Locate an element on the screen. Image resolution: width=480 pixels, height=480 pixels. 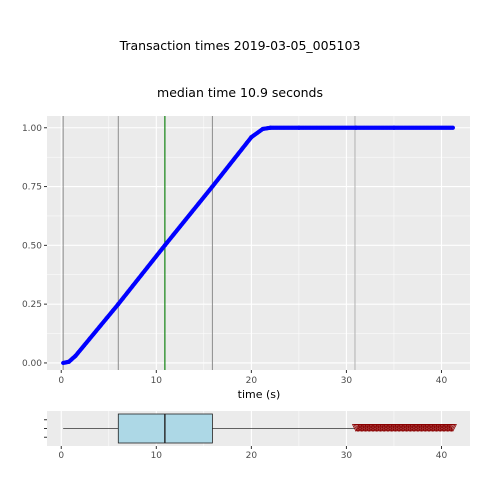
box-x-tick-label: 20 is located at coordinates (252, 456).